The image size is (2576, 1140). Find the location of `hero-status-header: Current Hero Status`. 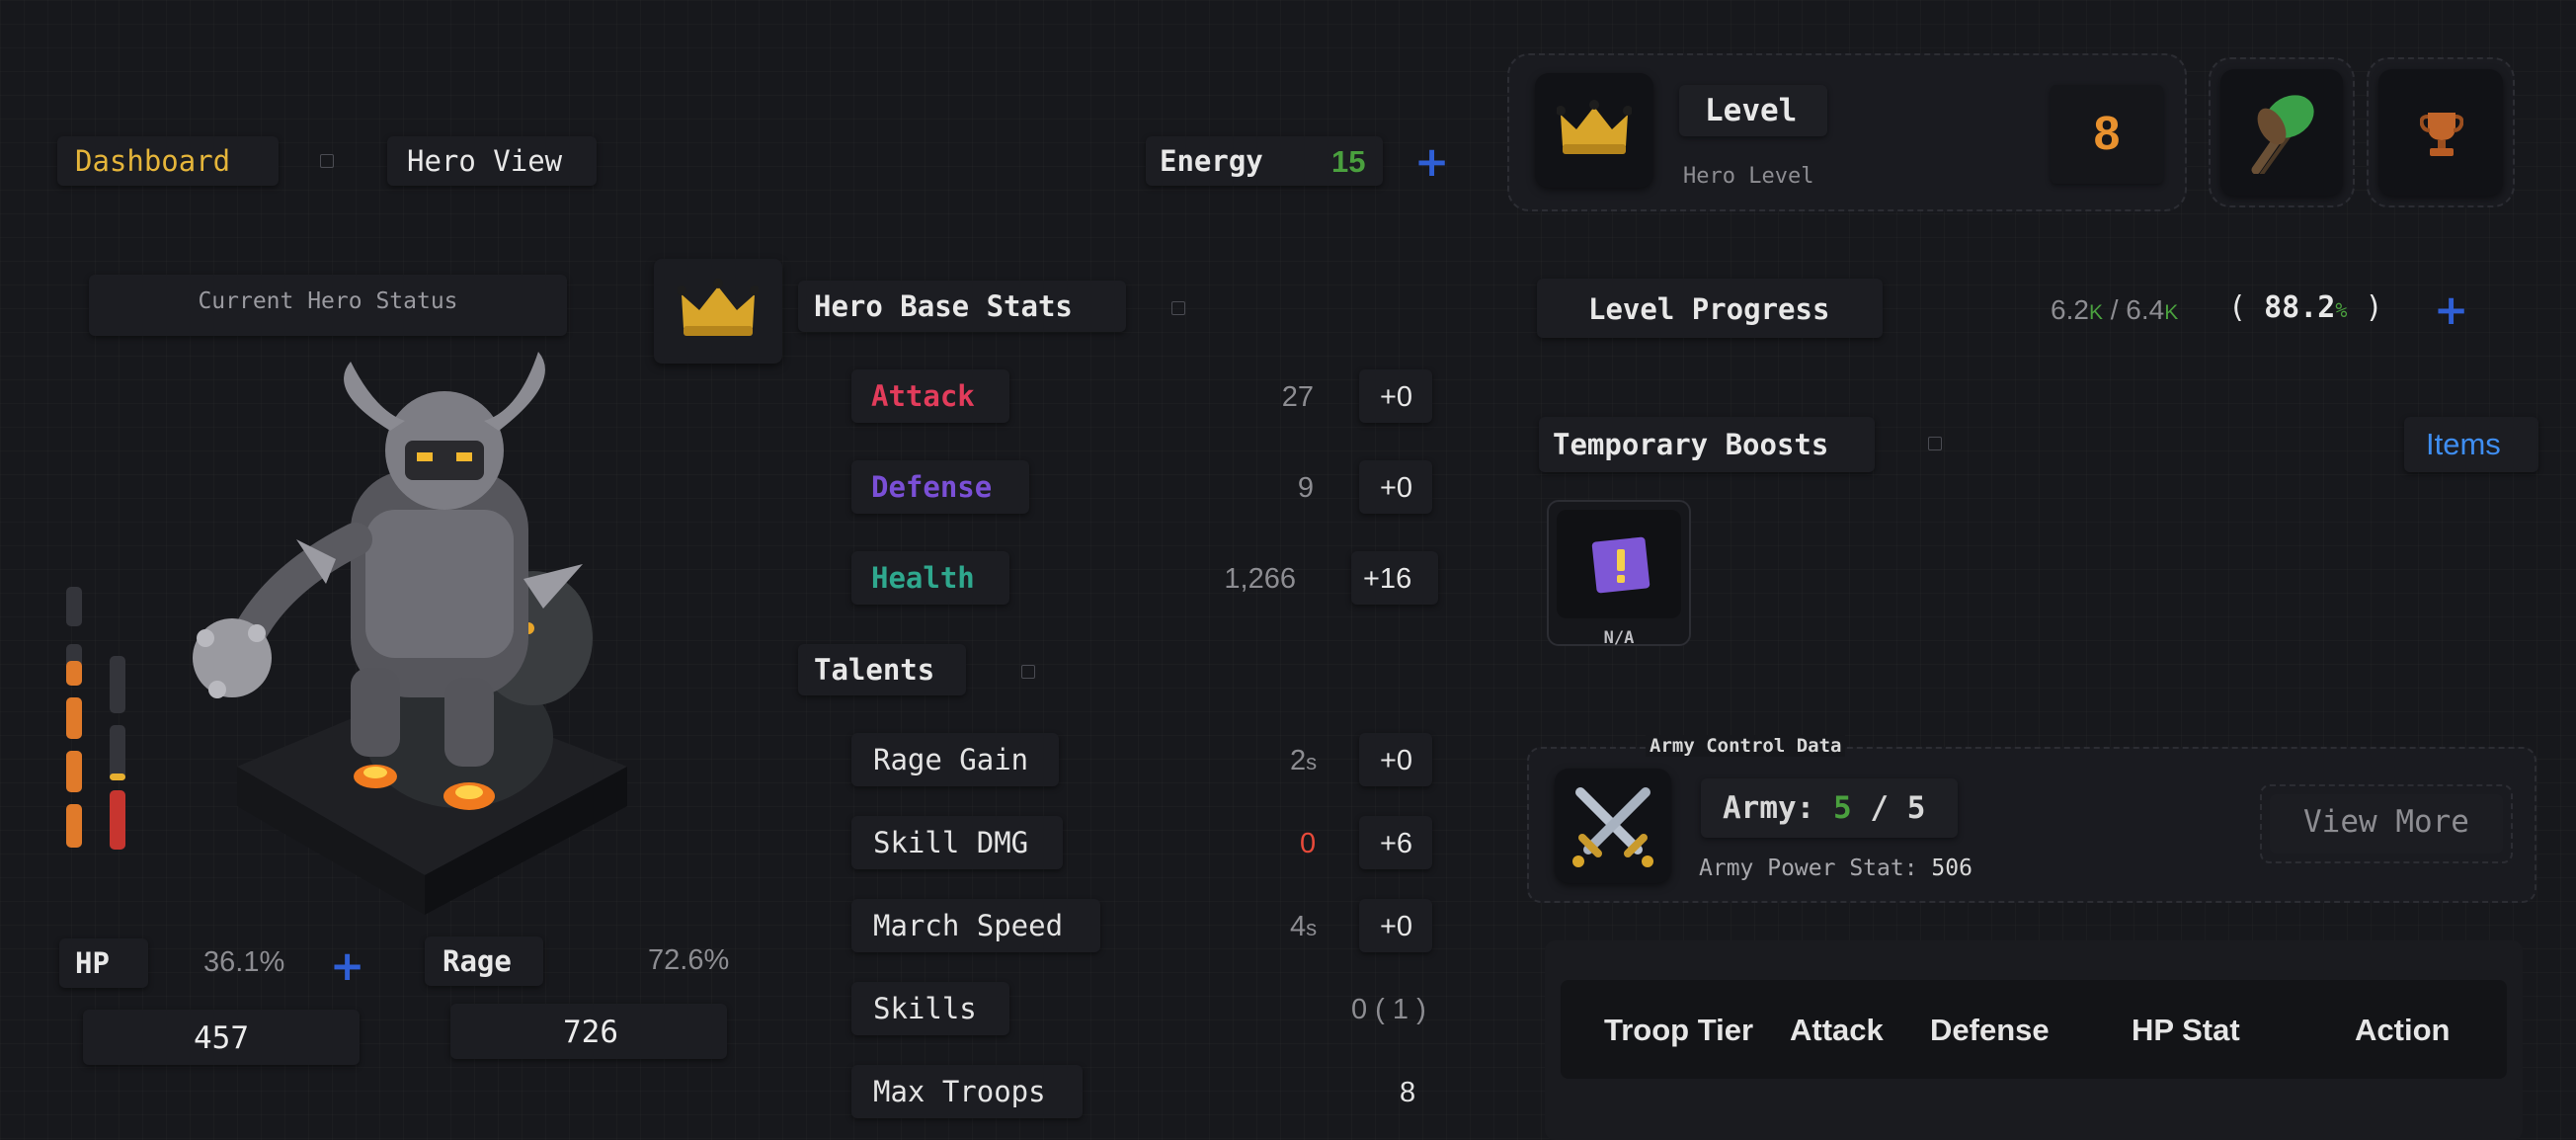

hero-status-header: Current Hero Status is located at coordinates (328, 305).